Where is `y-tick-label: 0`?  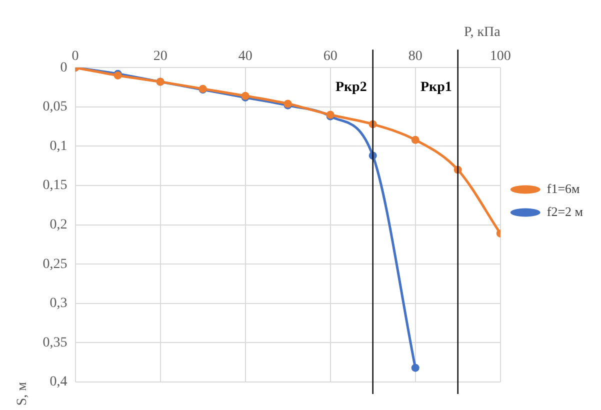 y-tick-label: 0 is located at coordinates (64, 68).